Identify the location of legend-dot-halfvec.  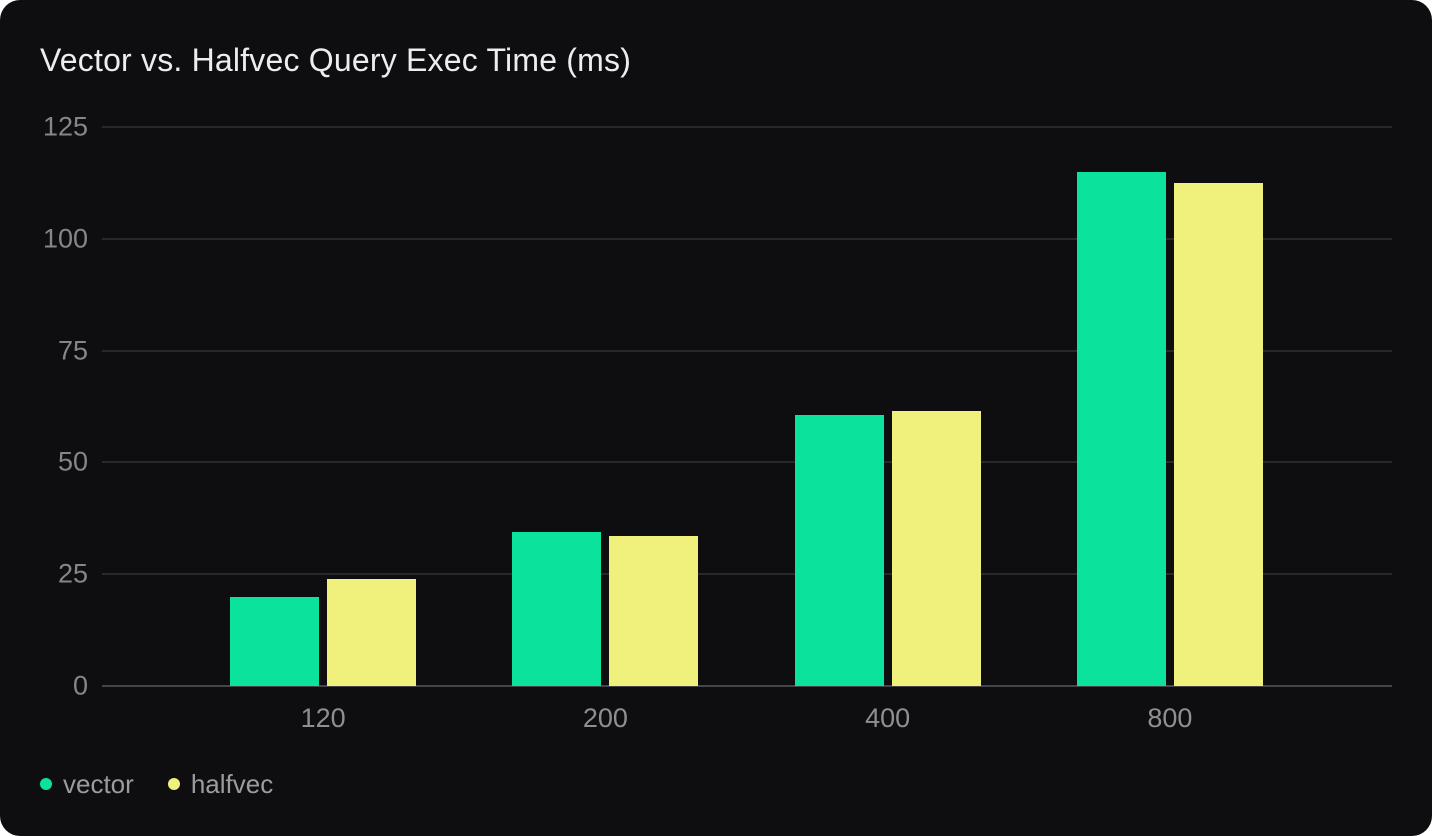
(173, 784).